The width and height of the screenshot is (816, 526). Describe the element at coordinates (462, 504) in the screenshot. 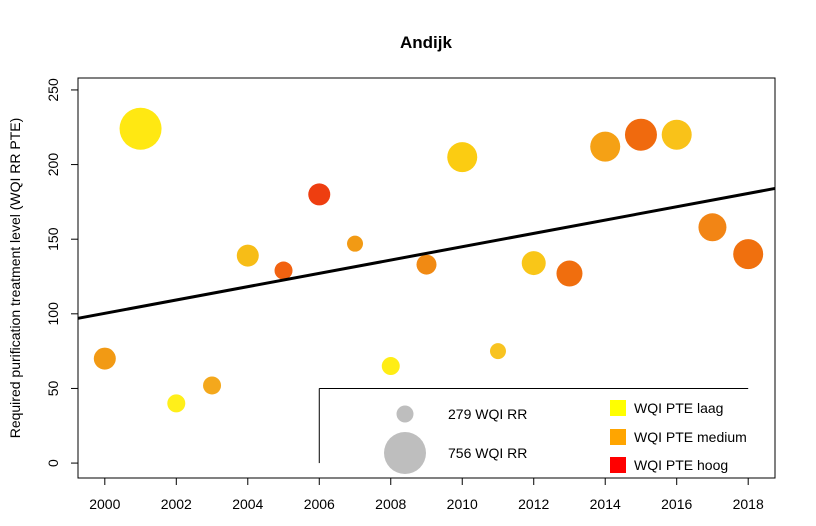

I see `x-tick-label: 2010` at that location.